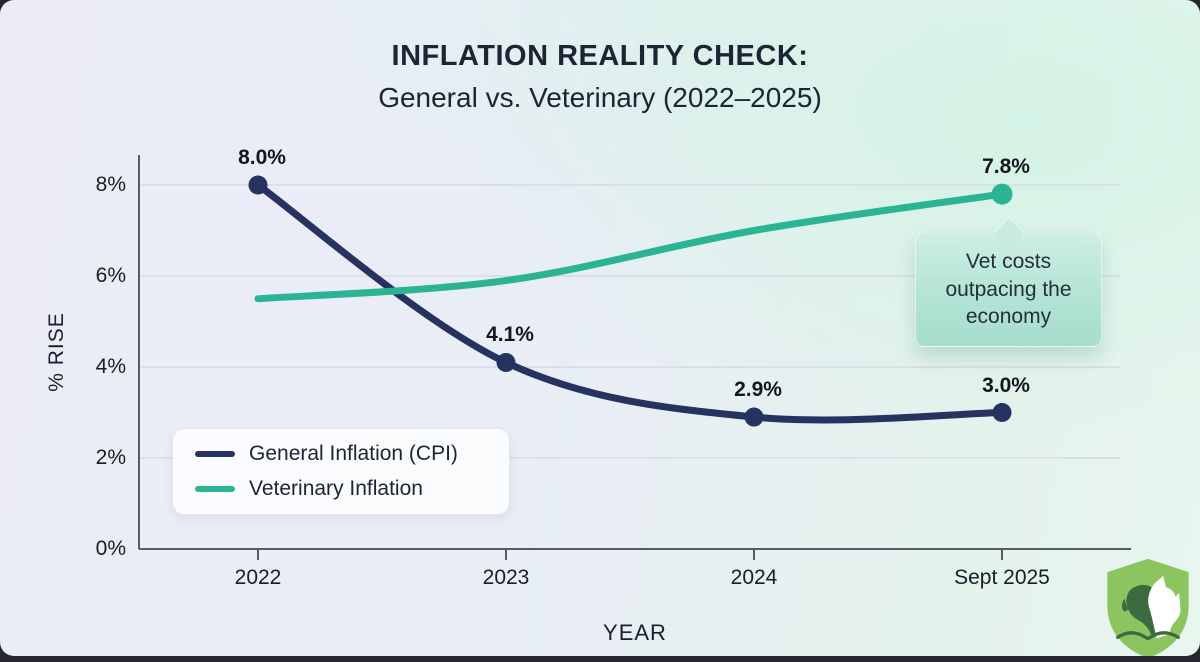 The height and width of the screenshot is (662, 1200). What do you see at coordinates (110, 457) in the screenshot?
I see `y-tick-label: 2%` at bounding box center [110, 457].